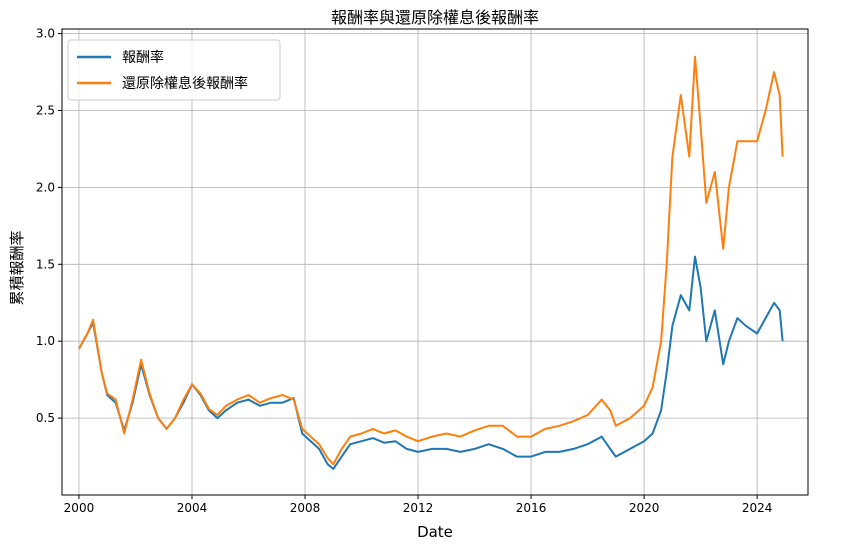 The width and height of the screenshot is (845, 551). I want to click on y-axis-ticks: 0.5 1.0 1.5 2.0 2.5 3.0, so click(49, 226).